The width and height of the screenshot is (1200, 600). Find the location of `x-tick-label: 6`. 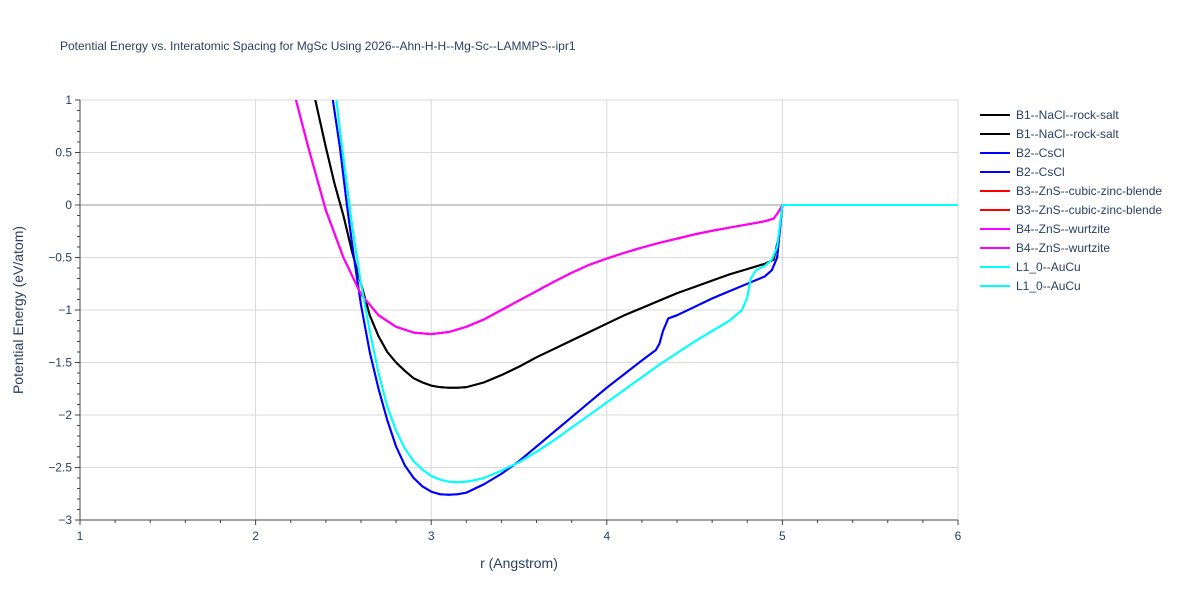

x-tick-label: 6 is located at coordinates (958, 536).